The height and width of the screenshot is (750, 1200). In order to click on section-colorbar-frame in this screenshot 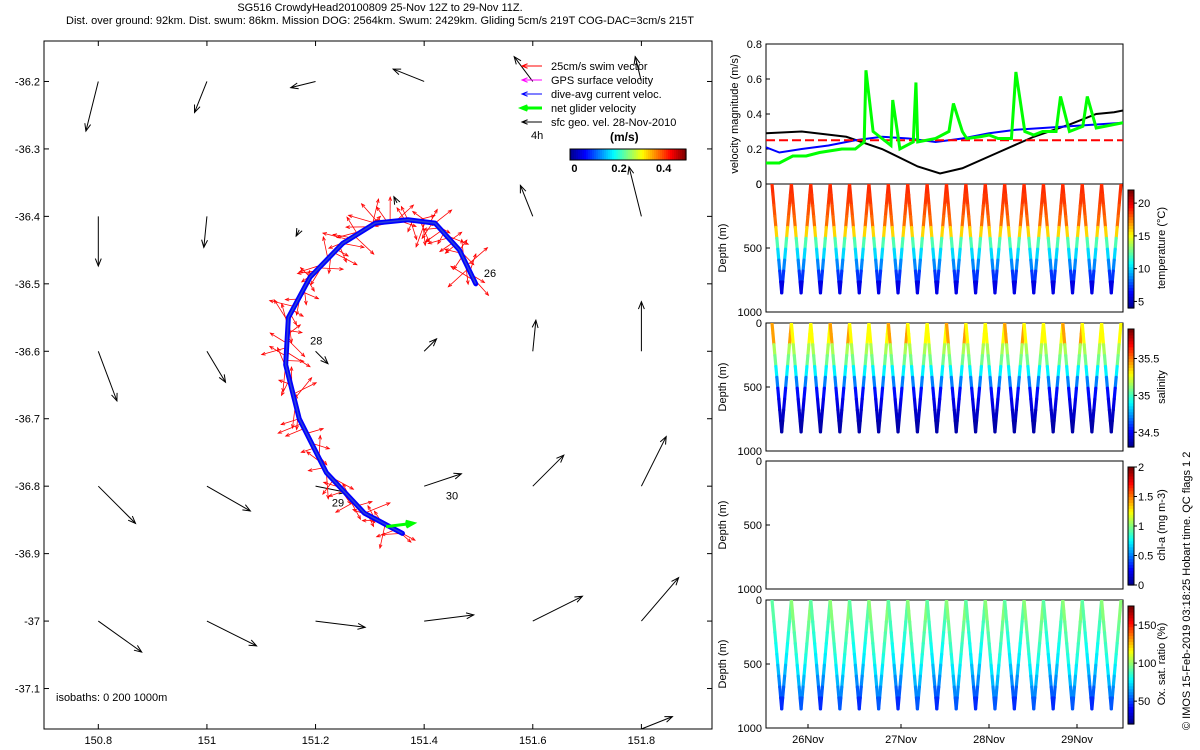, I will do `click(1131, 388)`.